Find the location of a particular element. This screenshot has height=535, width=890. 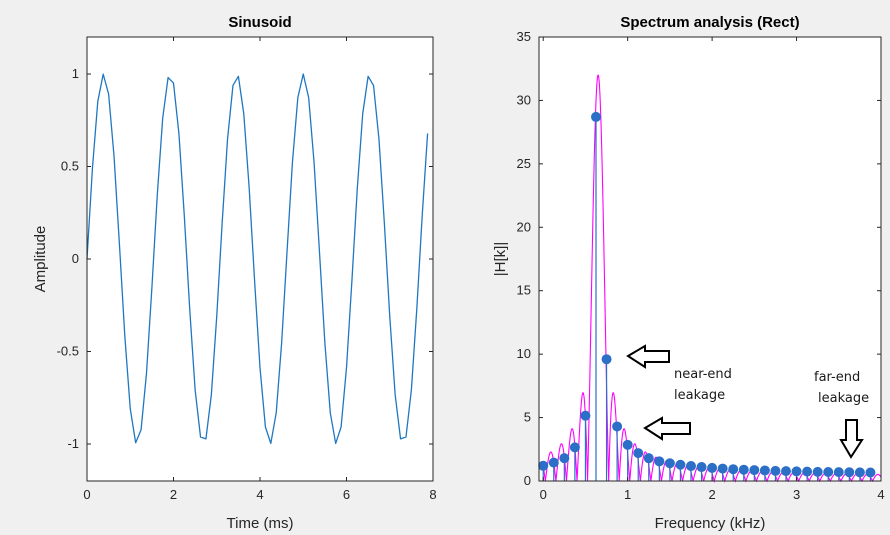

sinusoid-x-axis-label: Time (ms) is located at coordinates (260, 523).